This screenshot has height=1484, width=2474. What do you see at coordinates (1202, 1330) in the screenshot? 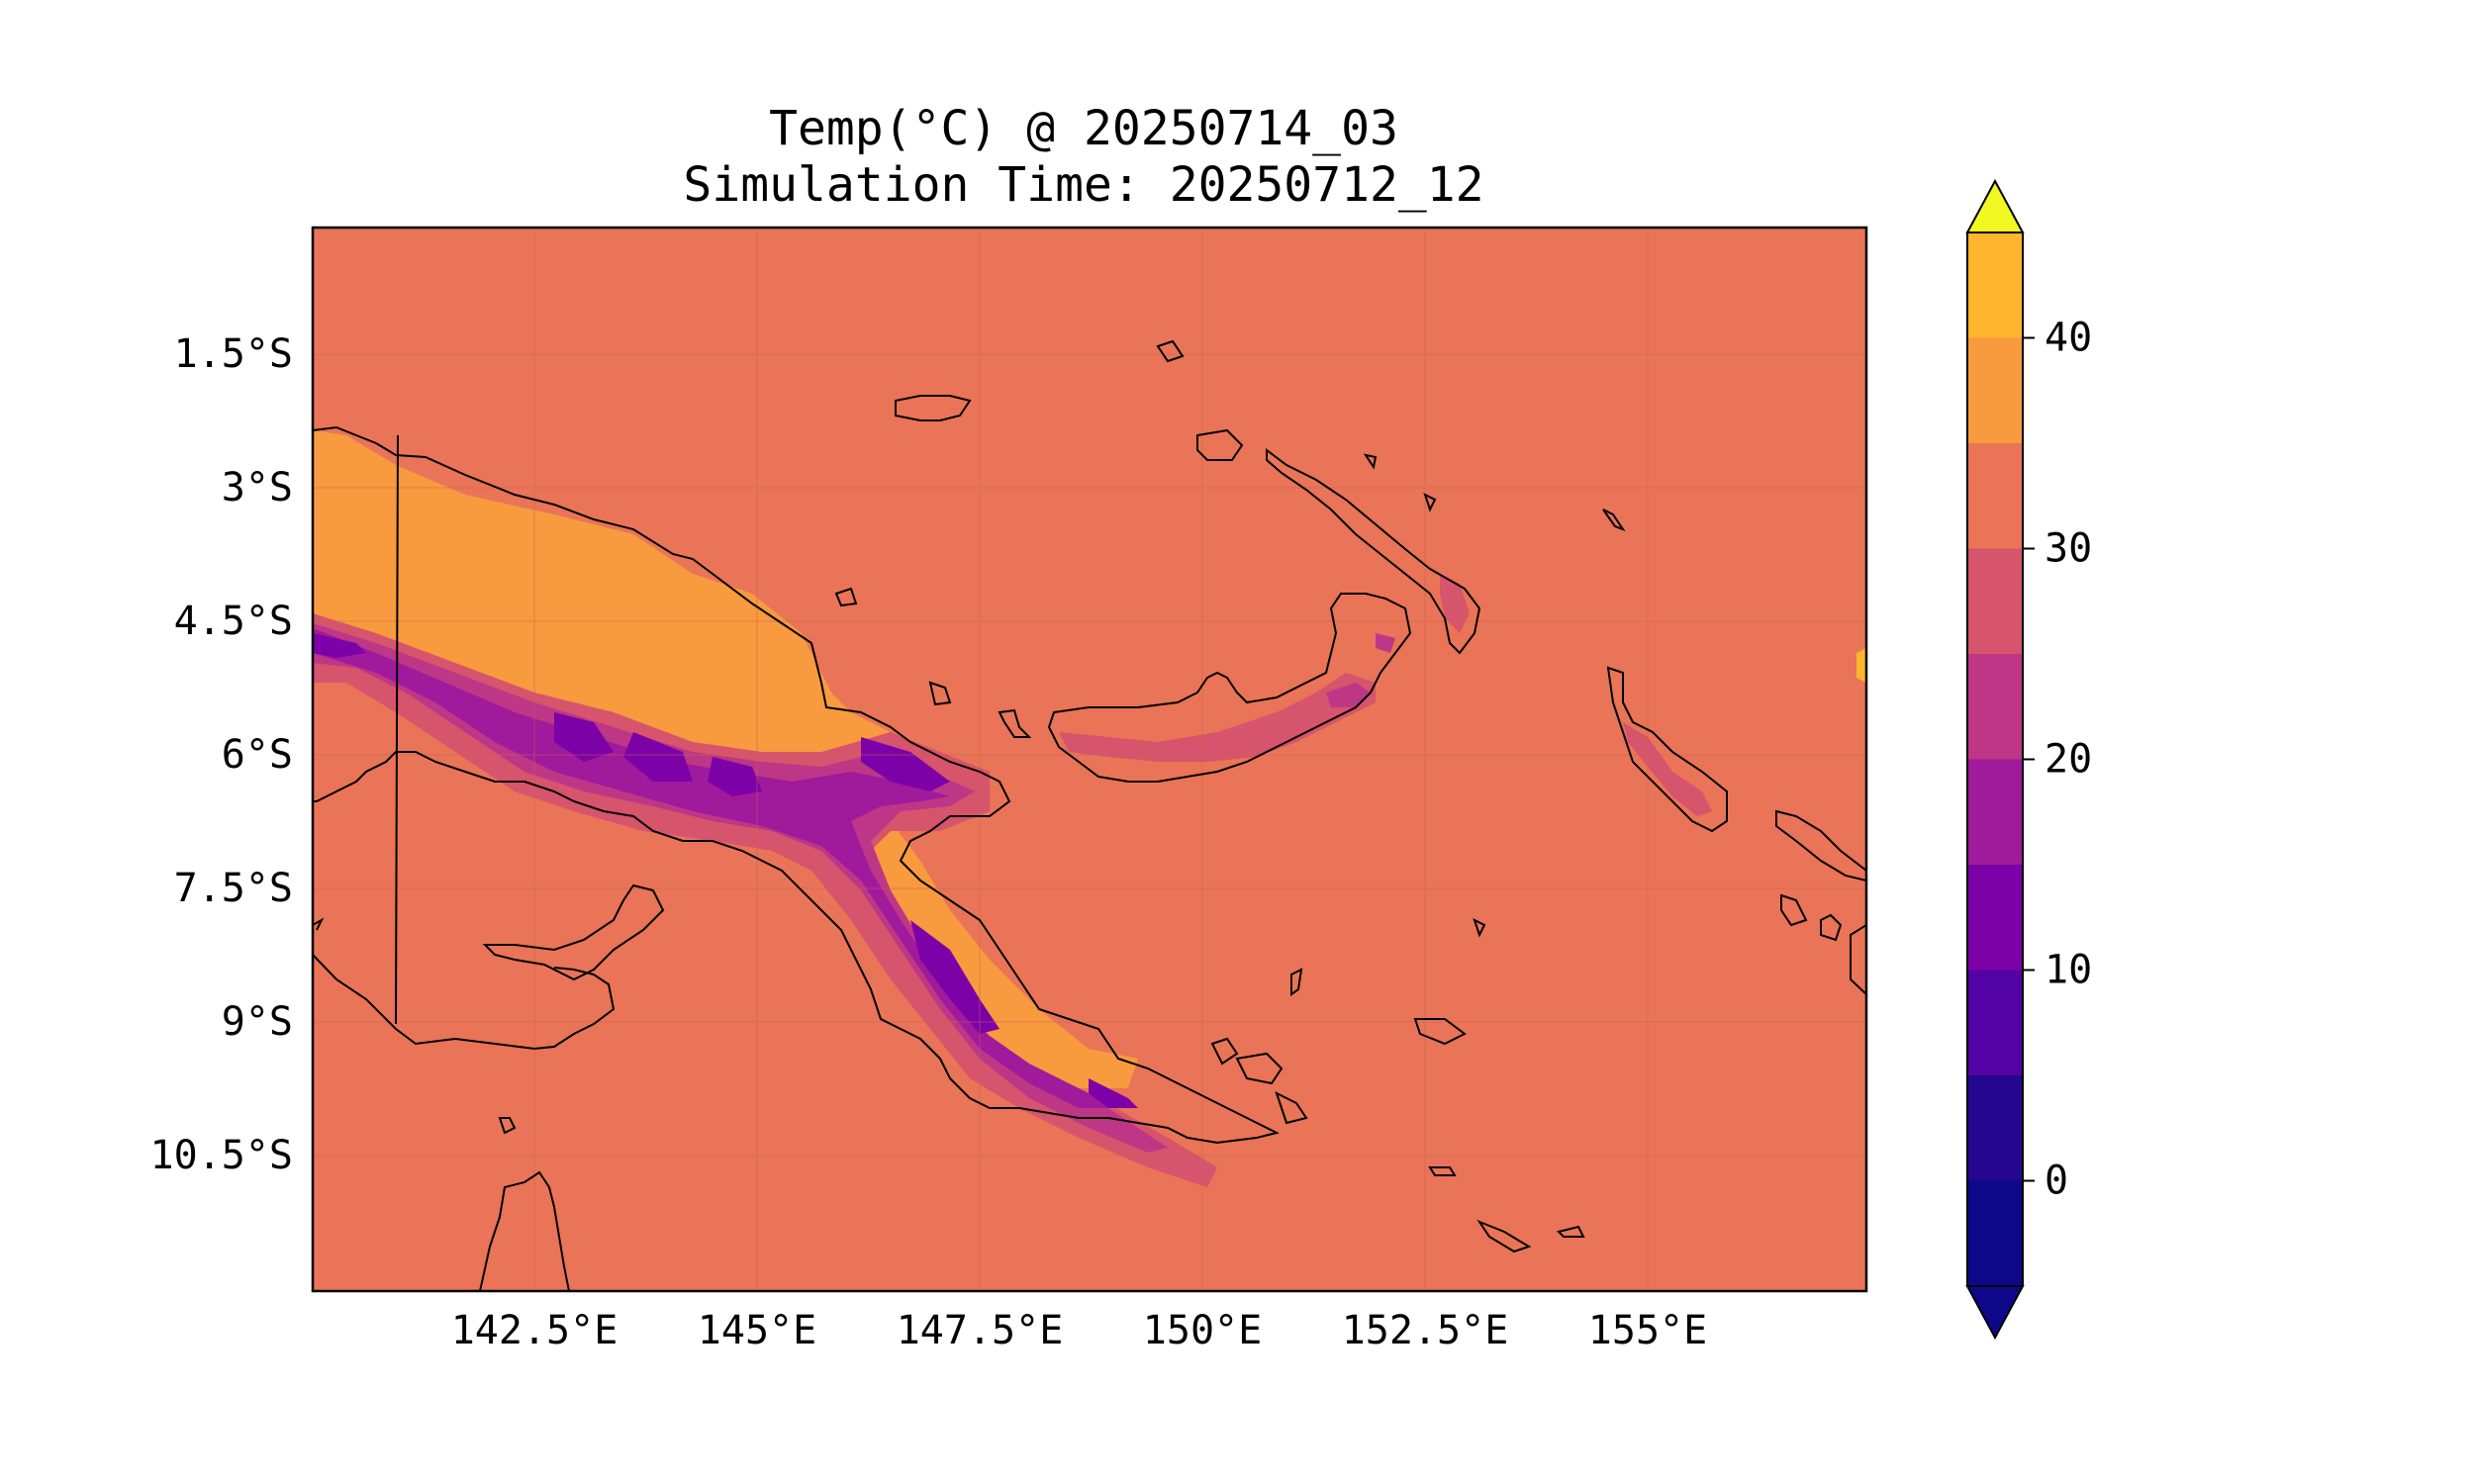
I see `x-tick-label: 150°E` at bounding box center [1202, 1330].